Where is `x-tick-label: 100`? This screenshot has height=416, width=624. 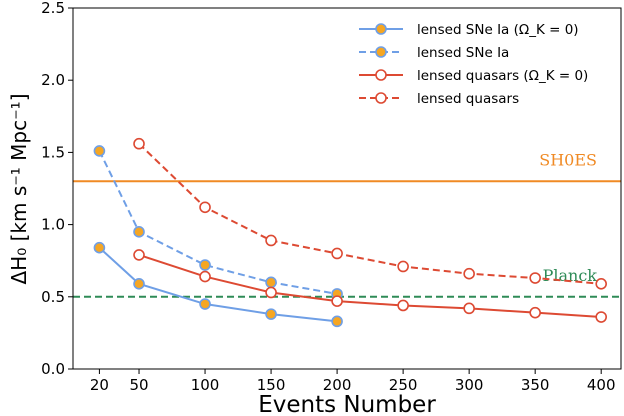 x-tick-label: 100 is located at coordinates (205, 385).